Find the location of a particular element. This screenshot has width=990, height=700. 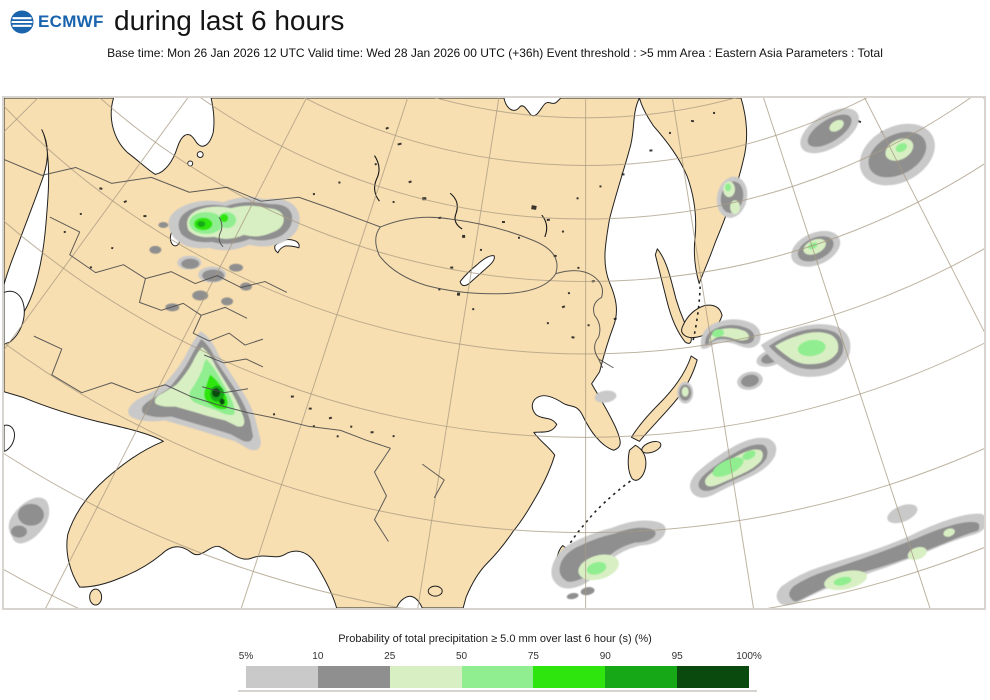

precip-blob-east-of-taiwan is located at coordinates (608, 560).